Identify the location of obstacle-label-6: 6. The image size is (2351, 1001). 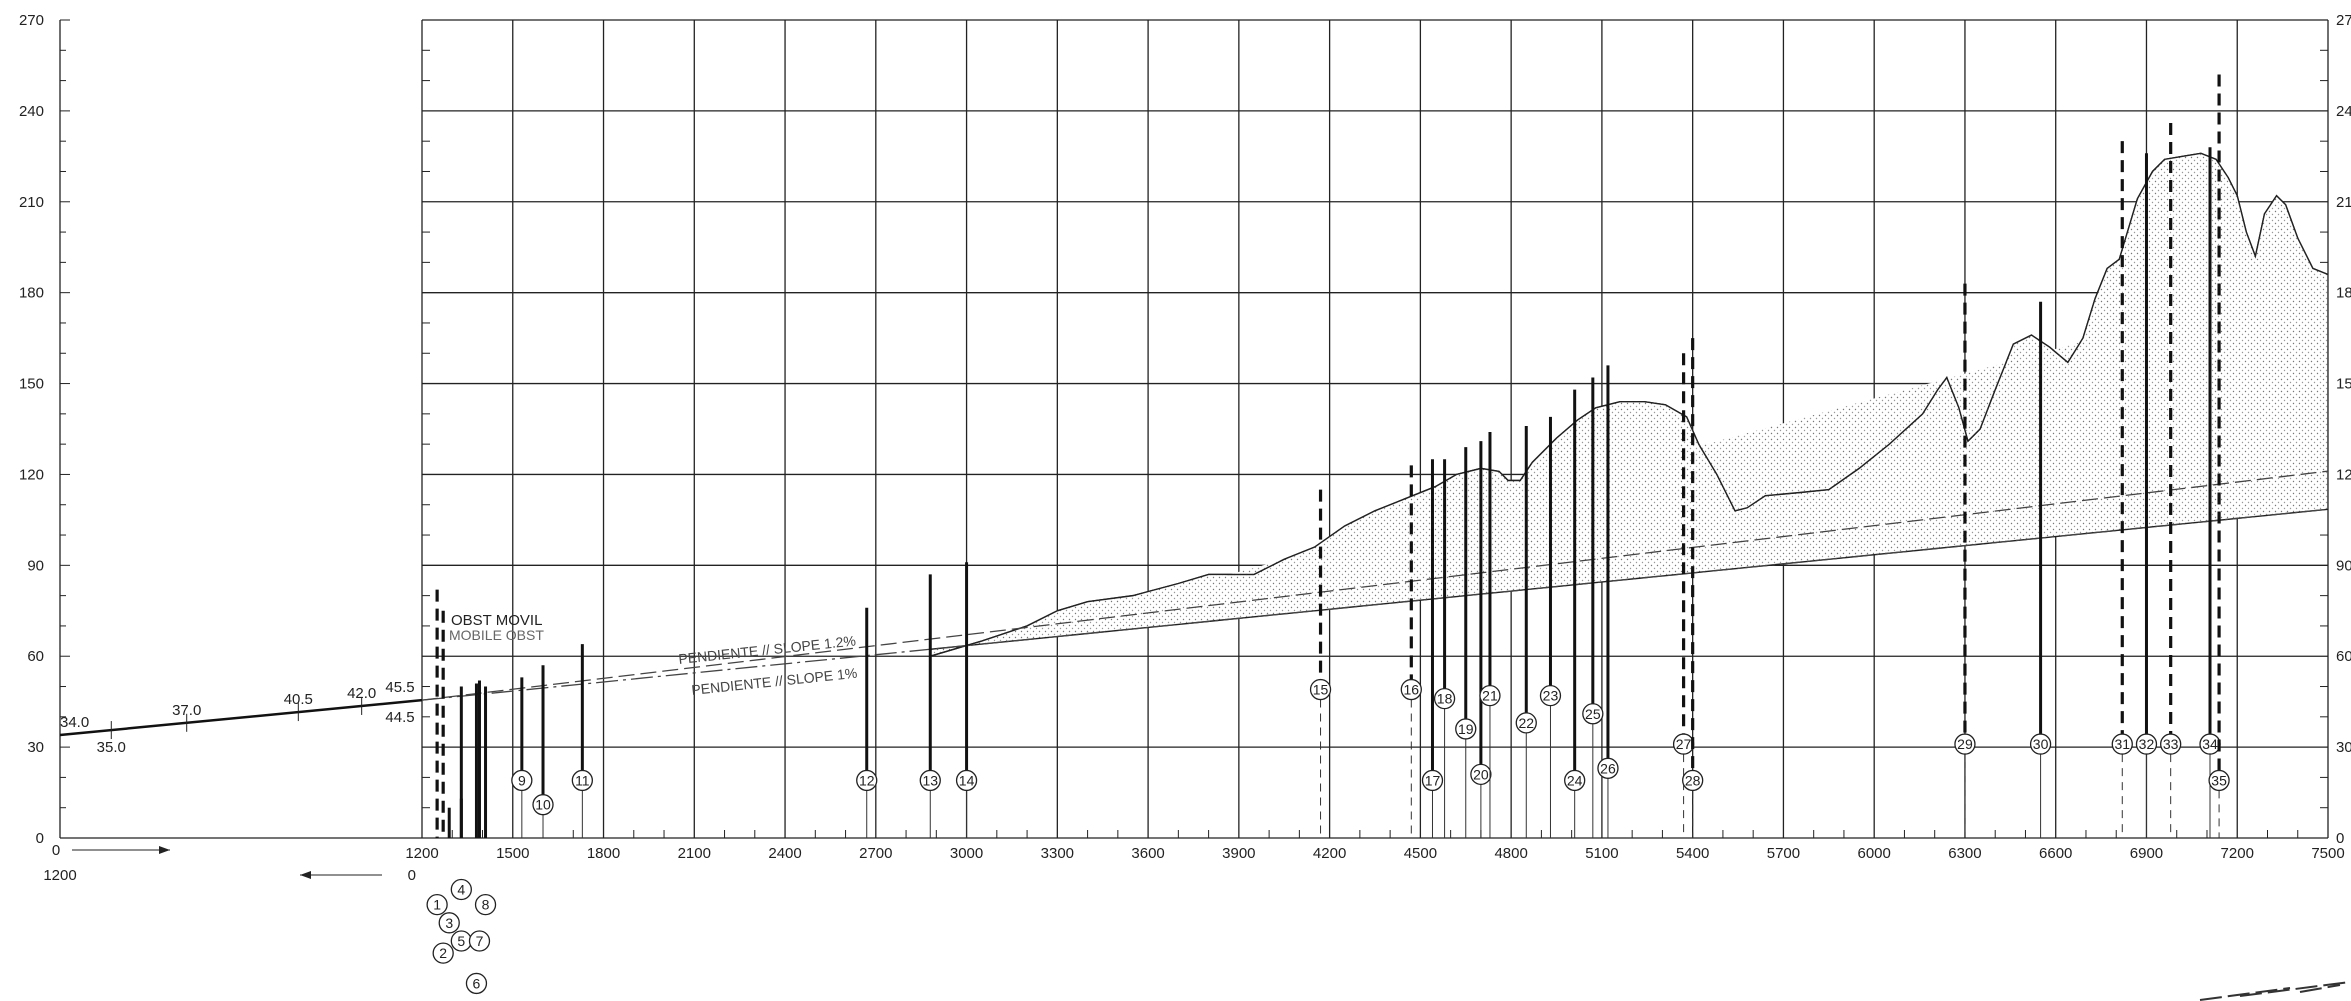
(477, 983).